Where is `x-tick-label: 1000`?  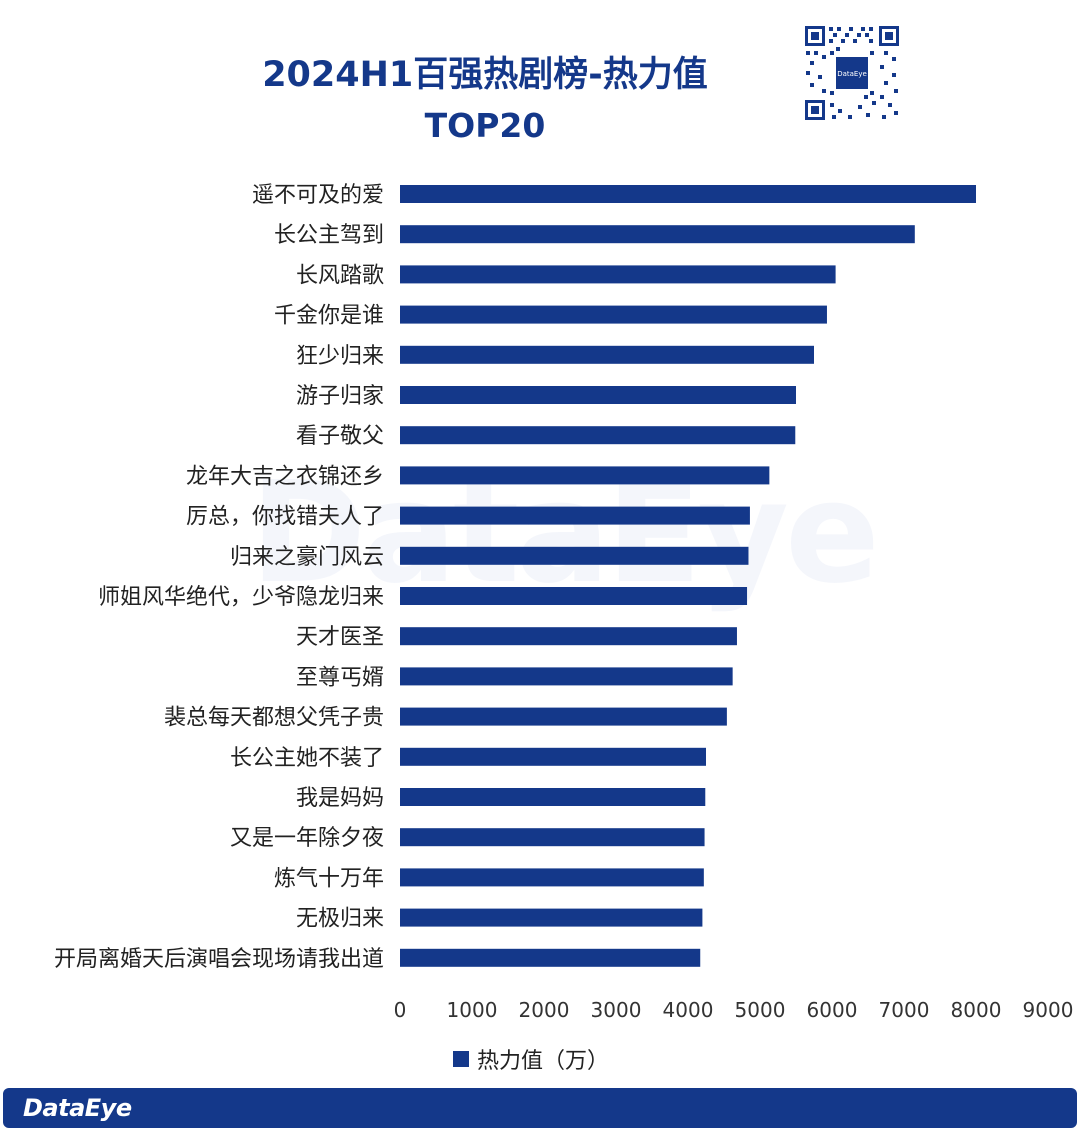 x-tick-label: 1000 is located at coordinates (472, 1010).